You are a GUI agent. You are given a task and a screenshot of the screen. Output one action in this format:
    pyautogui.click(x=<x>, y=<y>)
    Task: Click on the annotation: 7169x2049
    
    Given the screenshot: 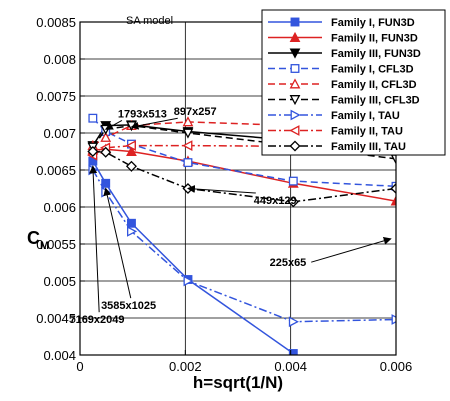 What is the action you would take?
    pyautogui.click(x=97, y=245)
    